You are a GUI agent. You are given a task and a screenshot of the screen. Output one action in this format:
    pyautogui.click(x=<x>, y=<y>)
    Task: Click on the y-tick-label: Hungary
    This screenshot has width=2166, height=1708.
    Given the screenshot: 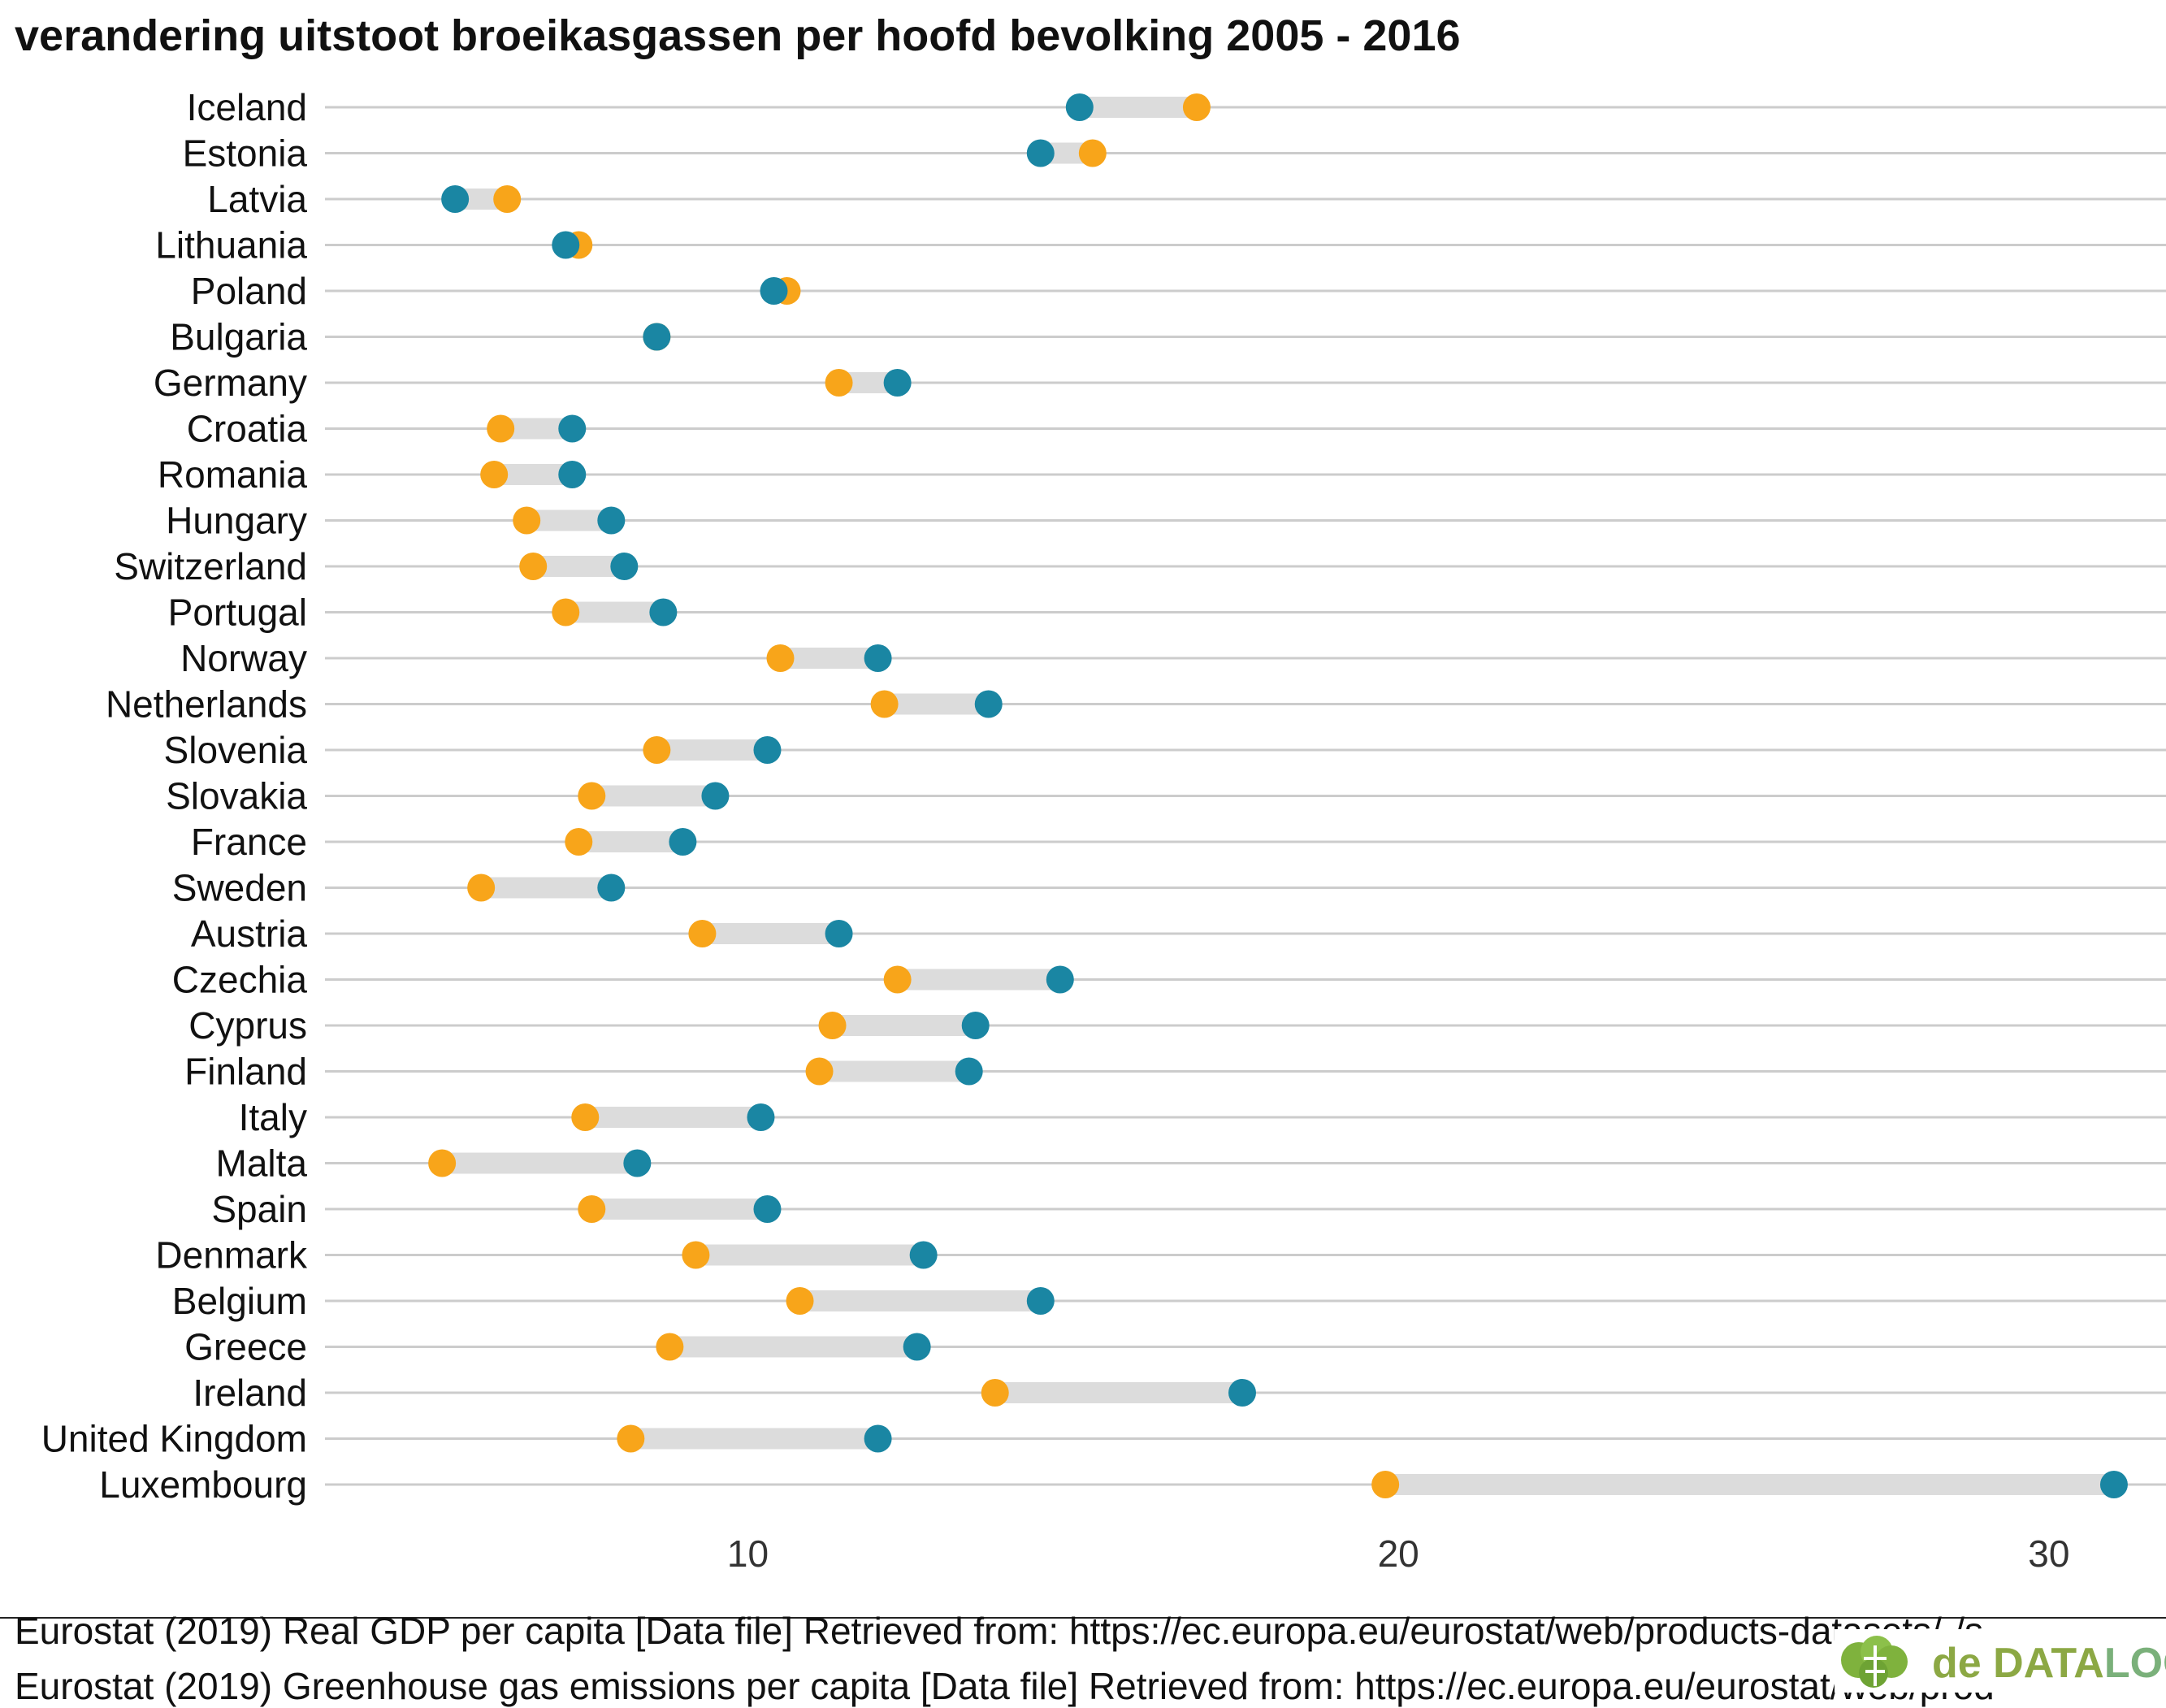 What is the action you would take?
    pyautogui.click(x=236, y=521)
    